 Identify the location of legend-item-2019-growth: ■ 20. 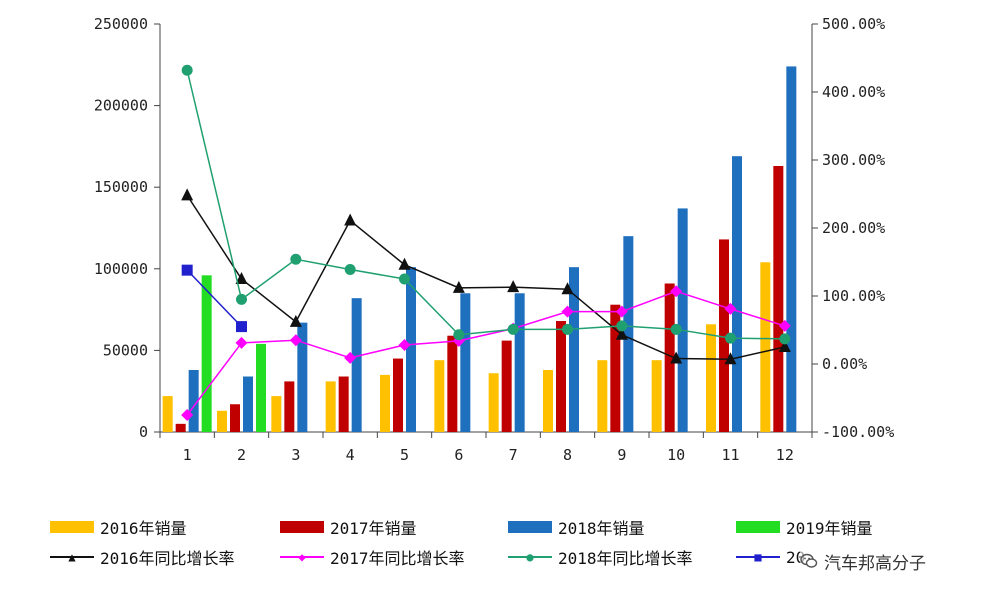
(770, 557).